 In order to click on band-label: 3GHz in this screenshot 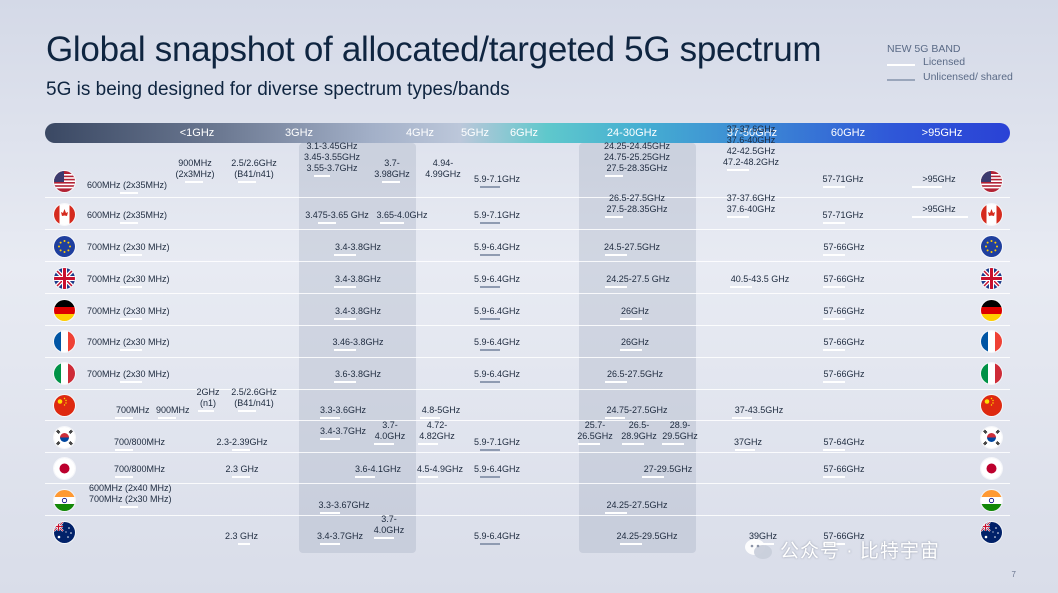, I will do `click(299, 133)`.